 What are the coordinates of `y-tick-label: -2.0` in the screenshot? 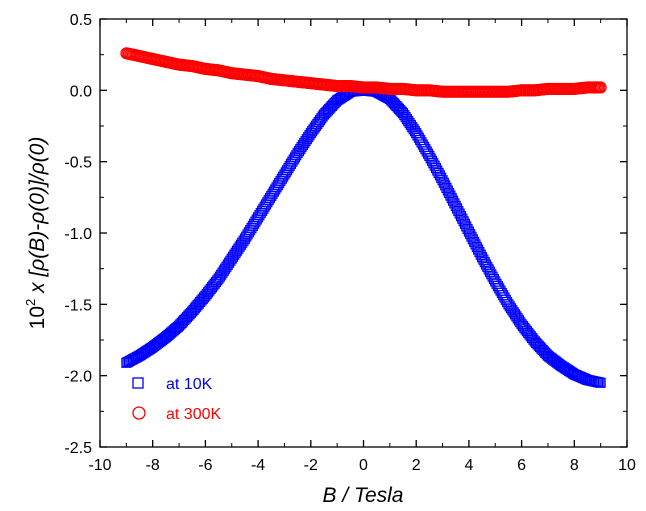 It's located at (78, 377).